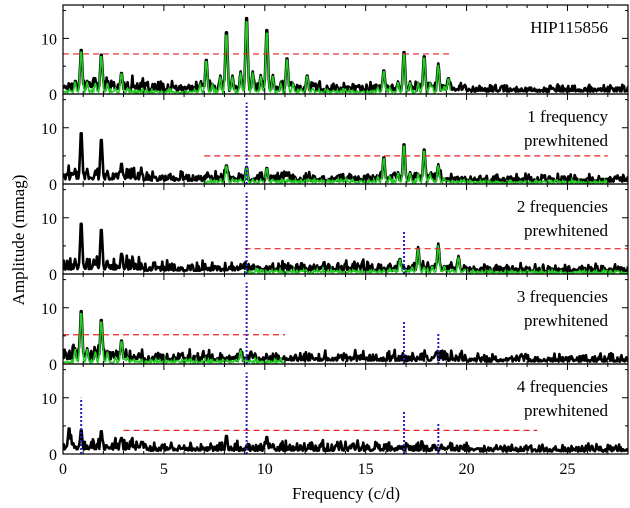 The width and height of the screenshot is (630, 508). I want to click on x-tick-labels: 0 5 10 15 20 25, so click(317, 469).